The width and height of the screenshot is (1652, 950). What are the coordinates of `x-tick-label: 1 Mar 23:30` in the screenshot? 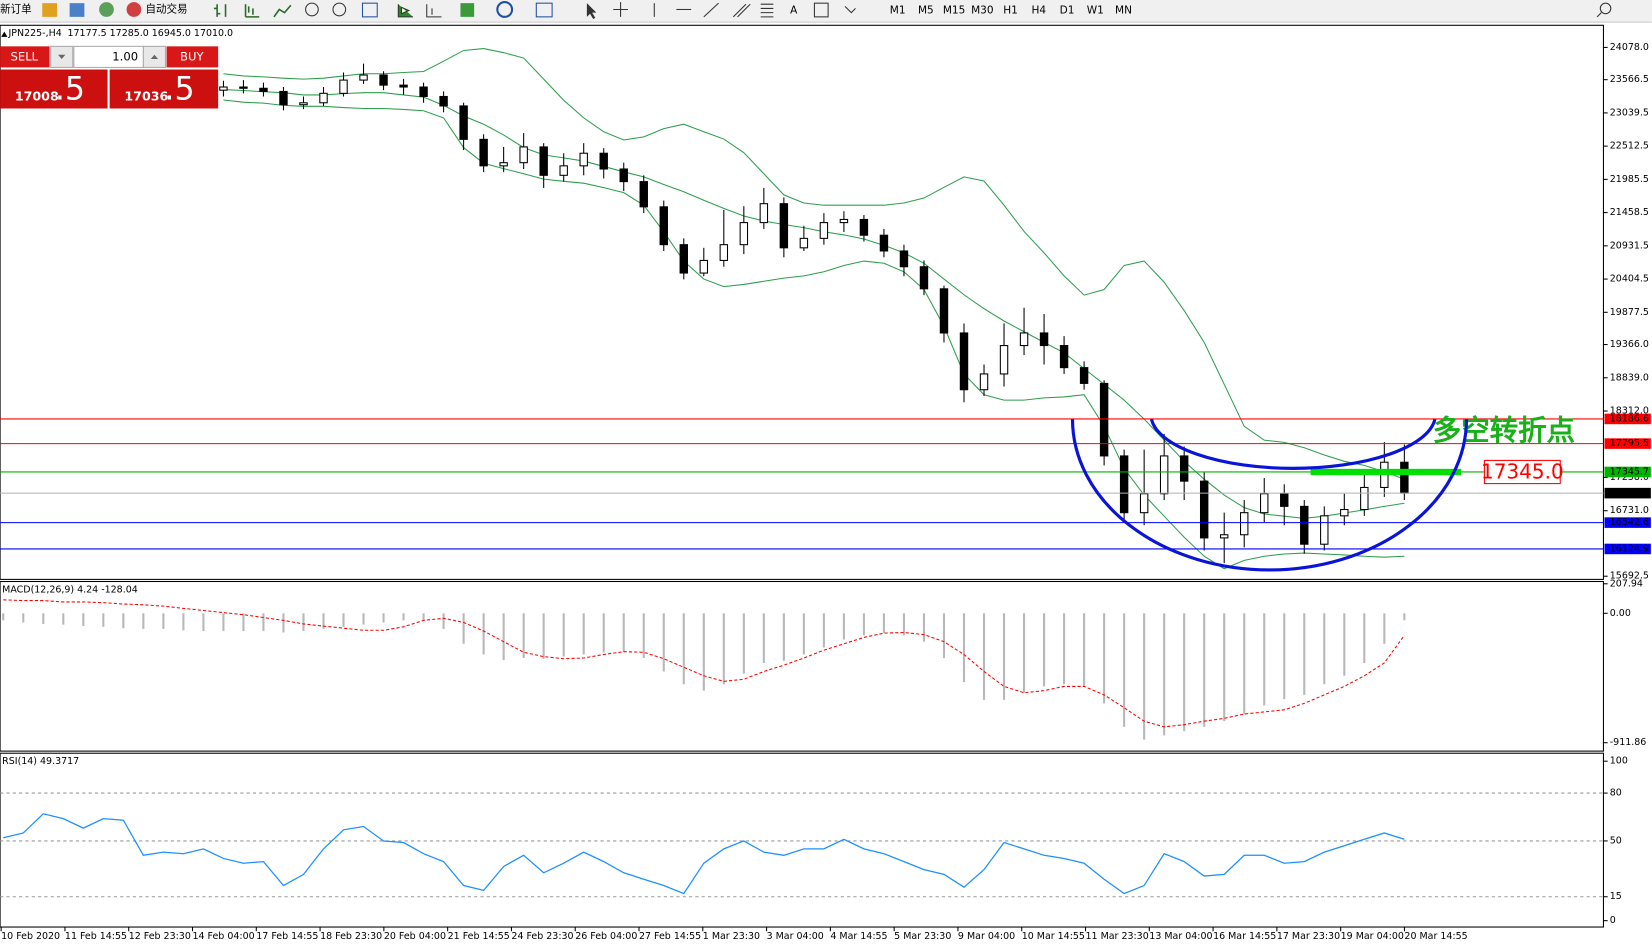 It's located at (731, 936).